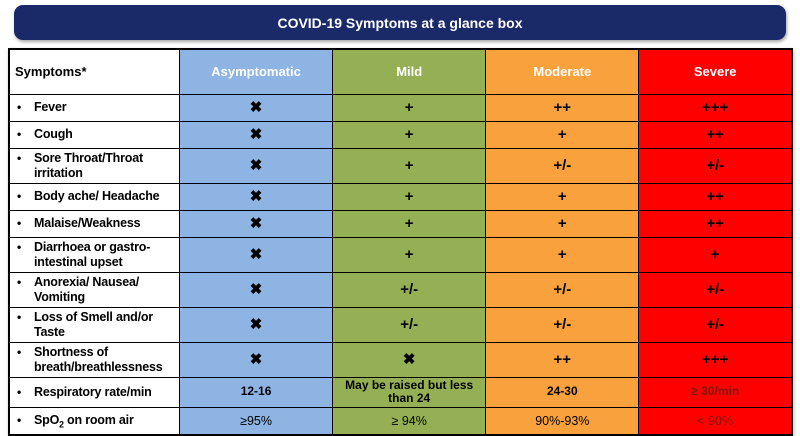  Describe the element at coordinates (256, 71) in the screenshot. I see `column-header-asymptomatic: Asymptomatic` at that location.